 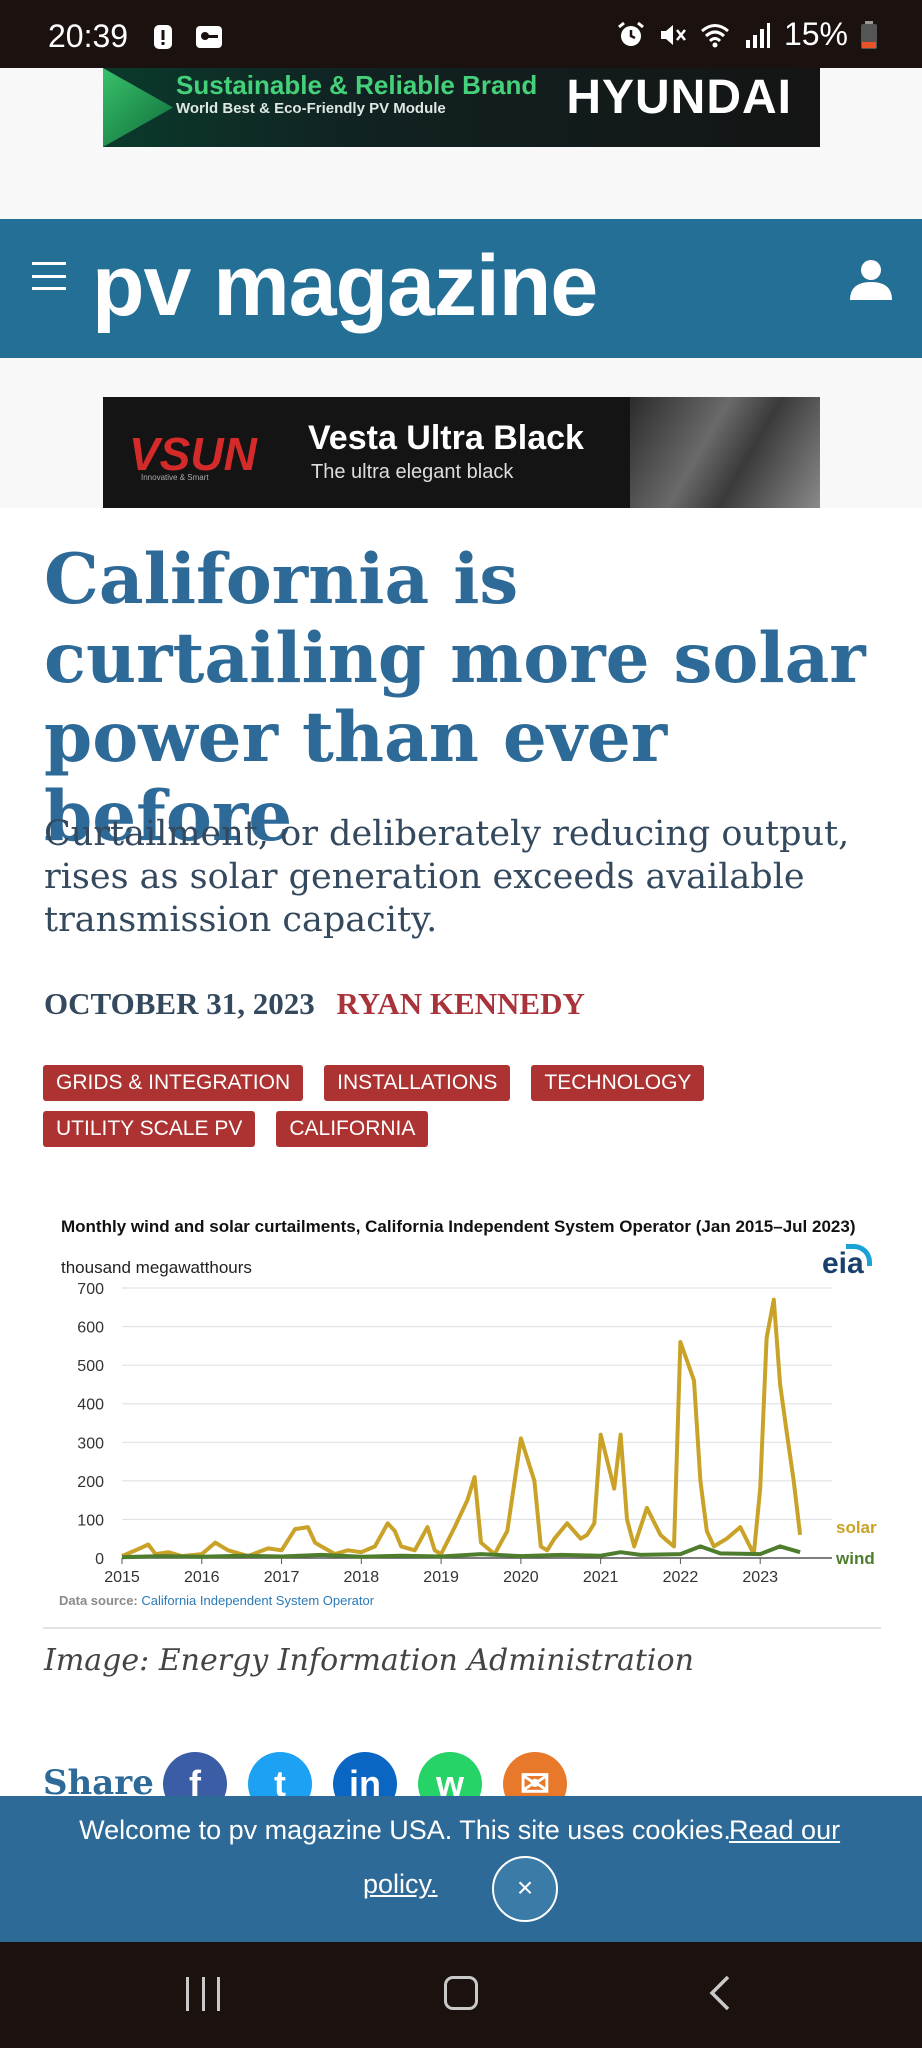 What do you see at coordinates (757, 35) in the screenshot?
I see `signal-icon` at bounding box center [757, 35].